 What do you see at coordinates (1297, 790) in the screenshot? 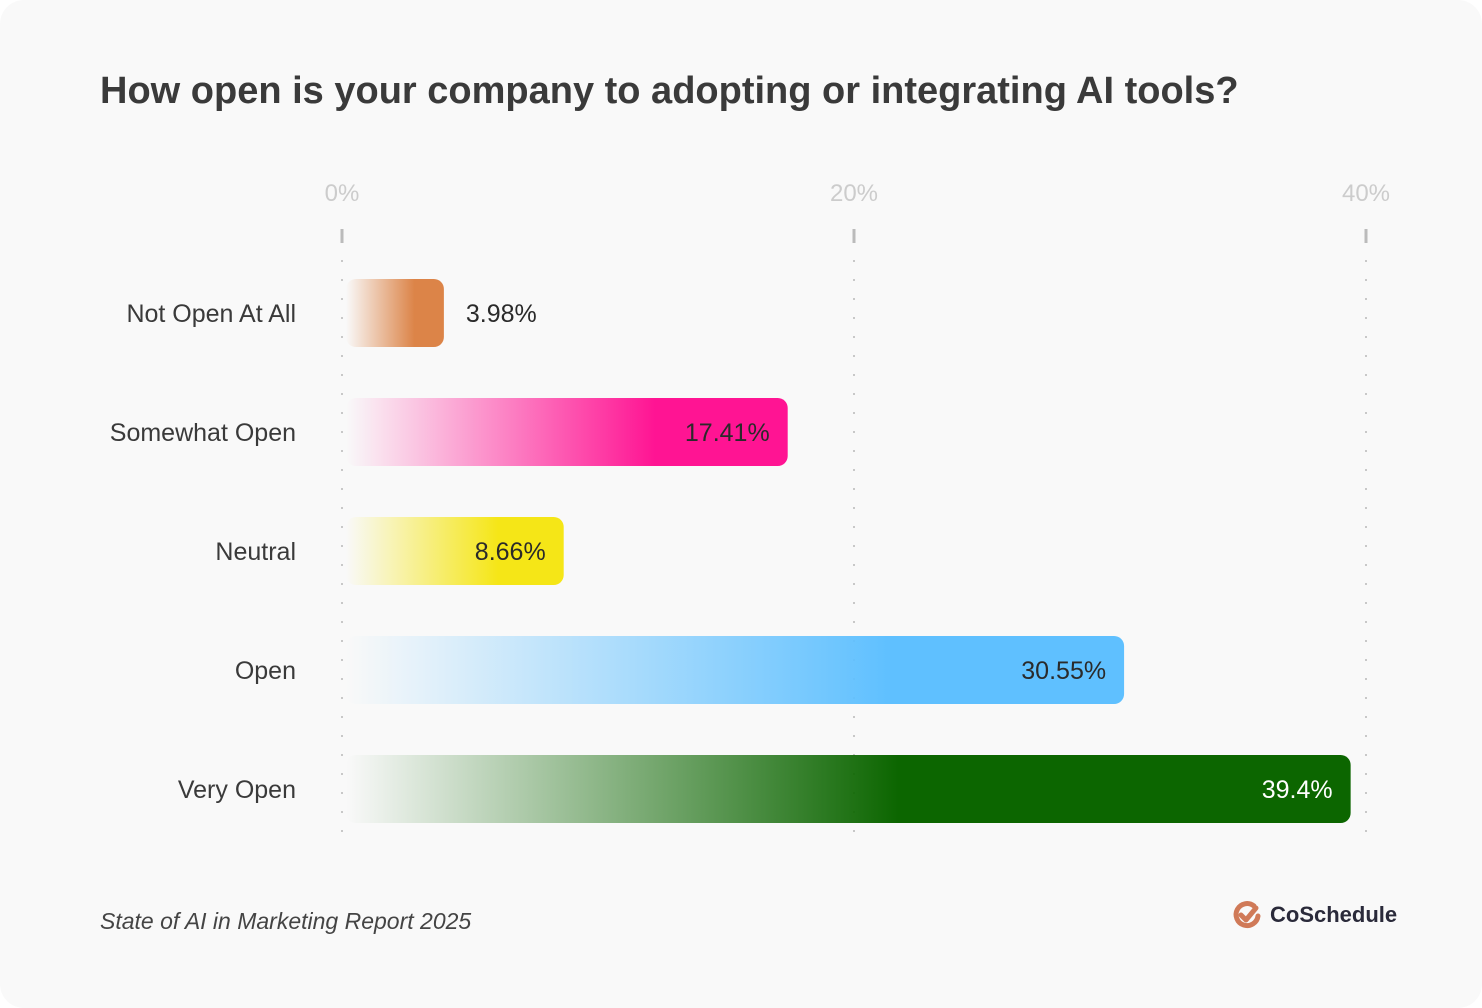
I see `value-label: 39.4%` at bounding box center [1297, 790].